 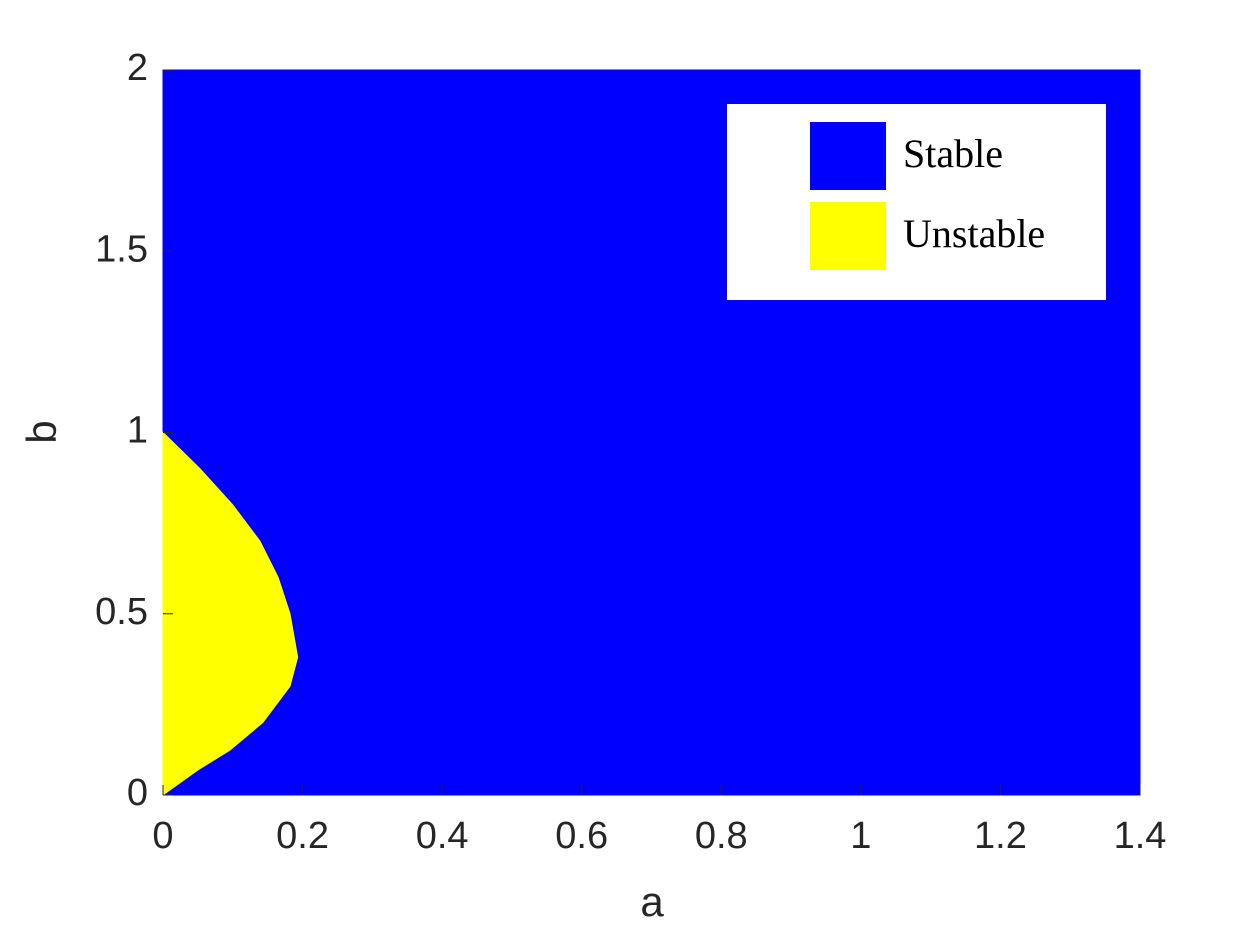 I want to click on x-axis-label: a, so click(x=652, y=901).